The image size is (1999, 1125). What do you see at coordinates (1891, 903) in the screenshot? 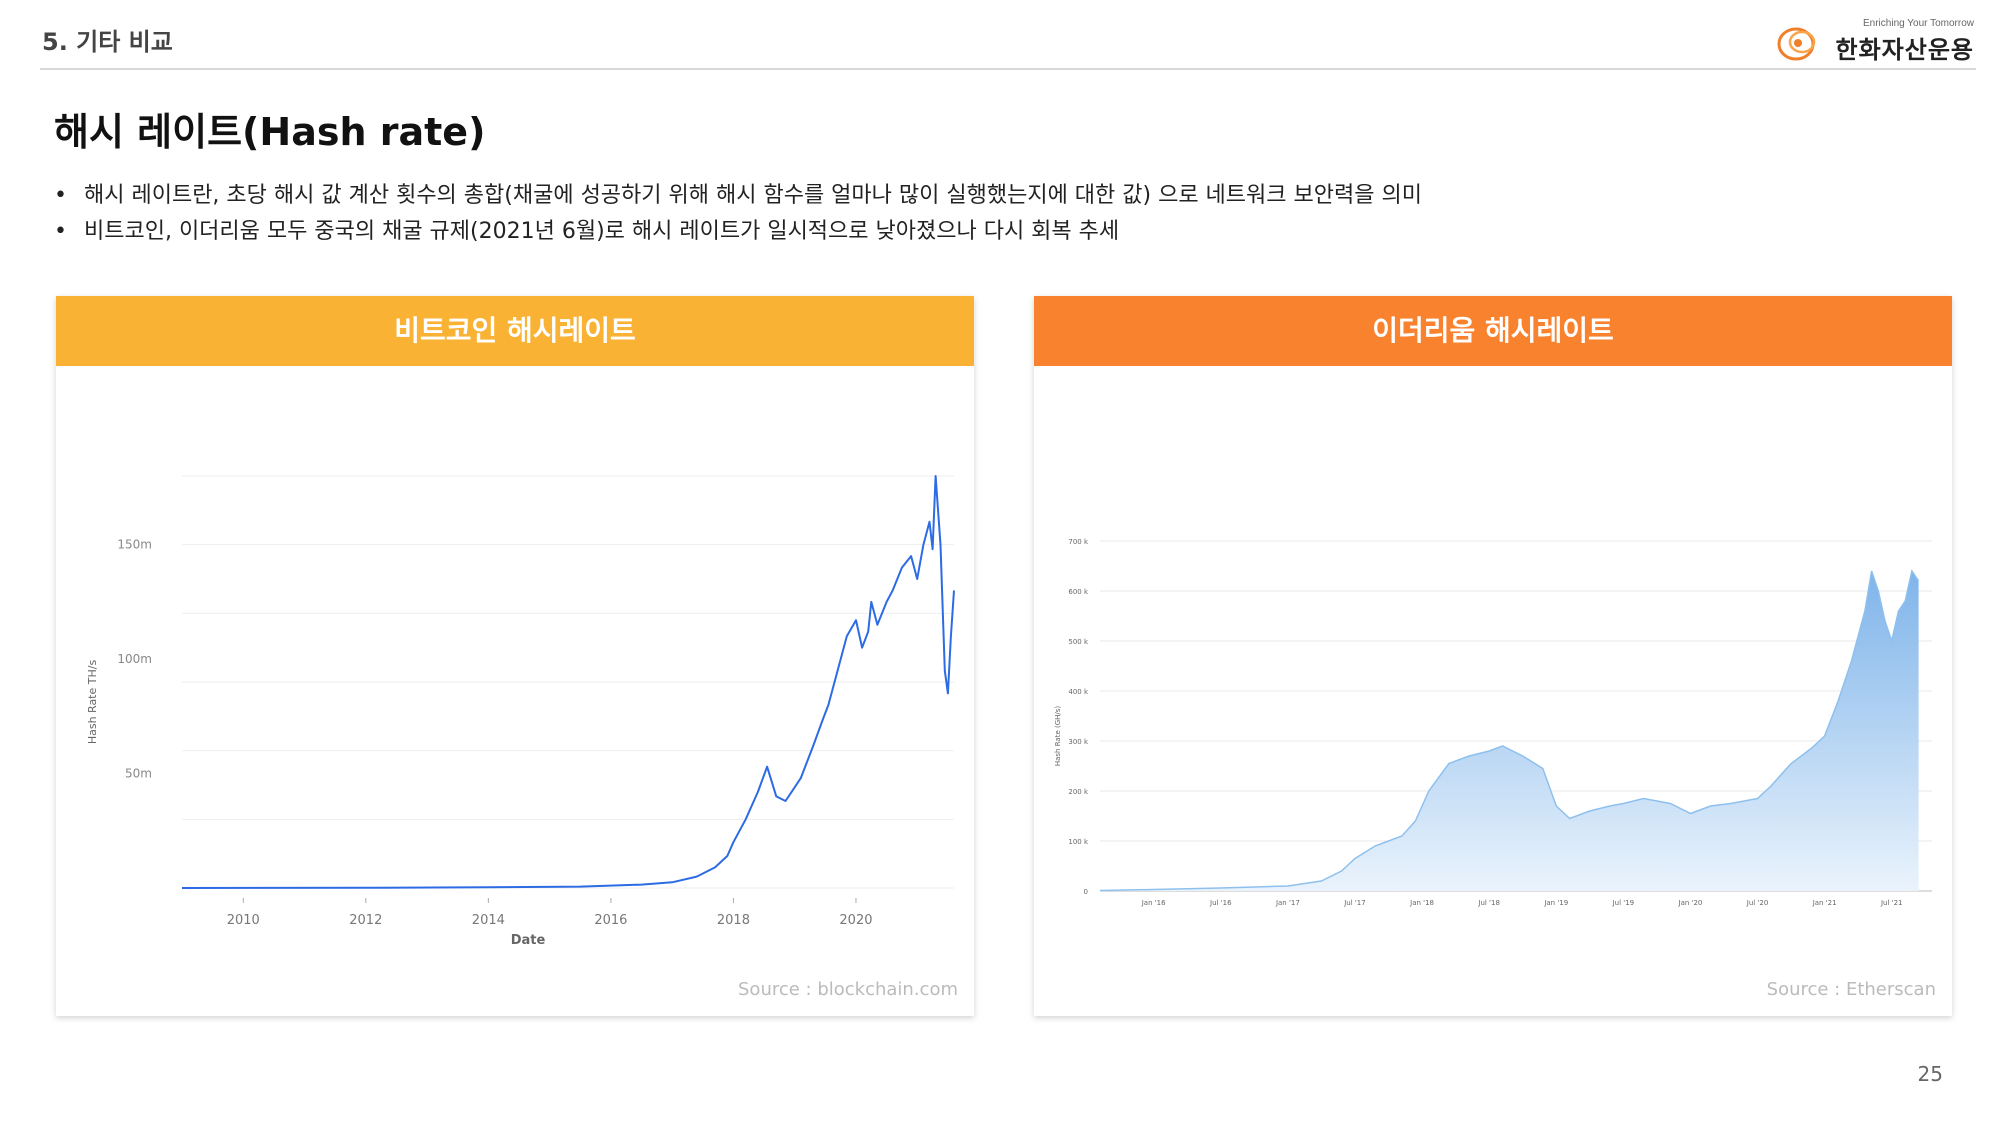
I see `x-tick-label: Jul '21` at bounding box center [1891, 903].